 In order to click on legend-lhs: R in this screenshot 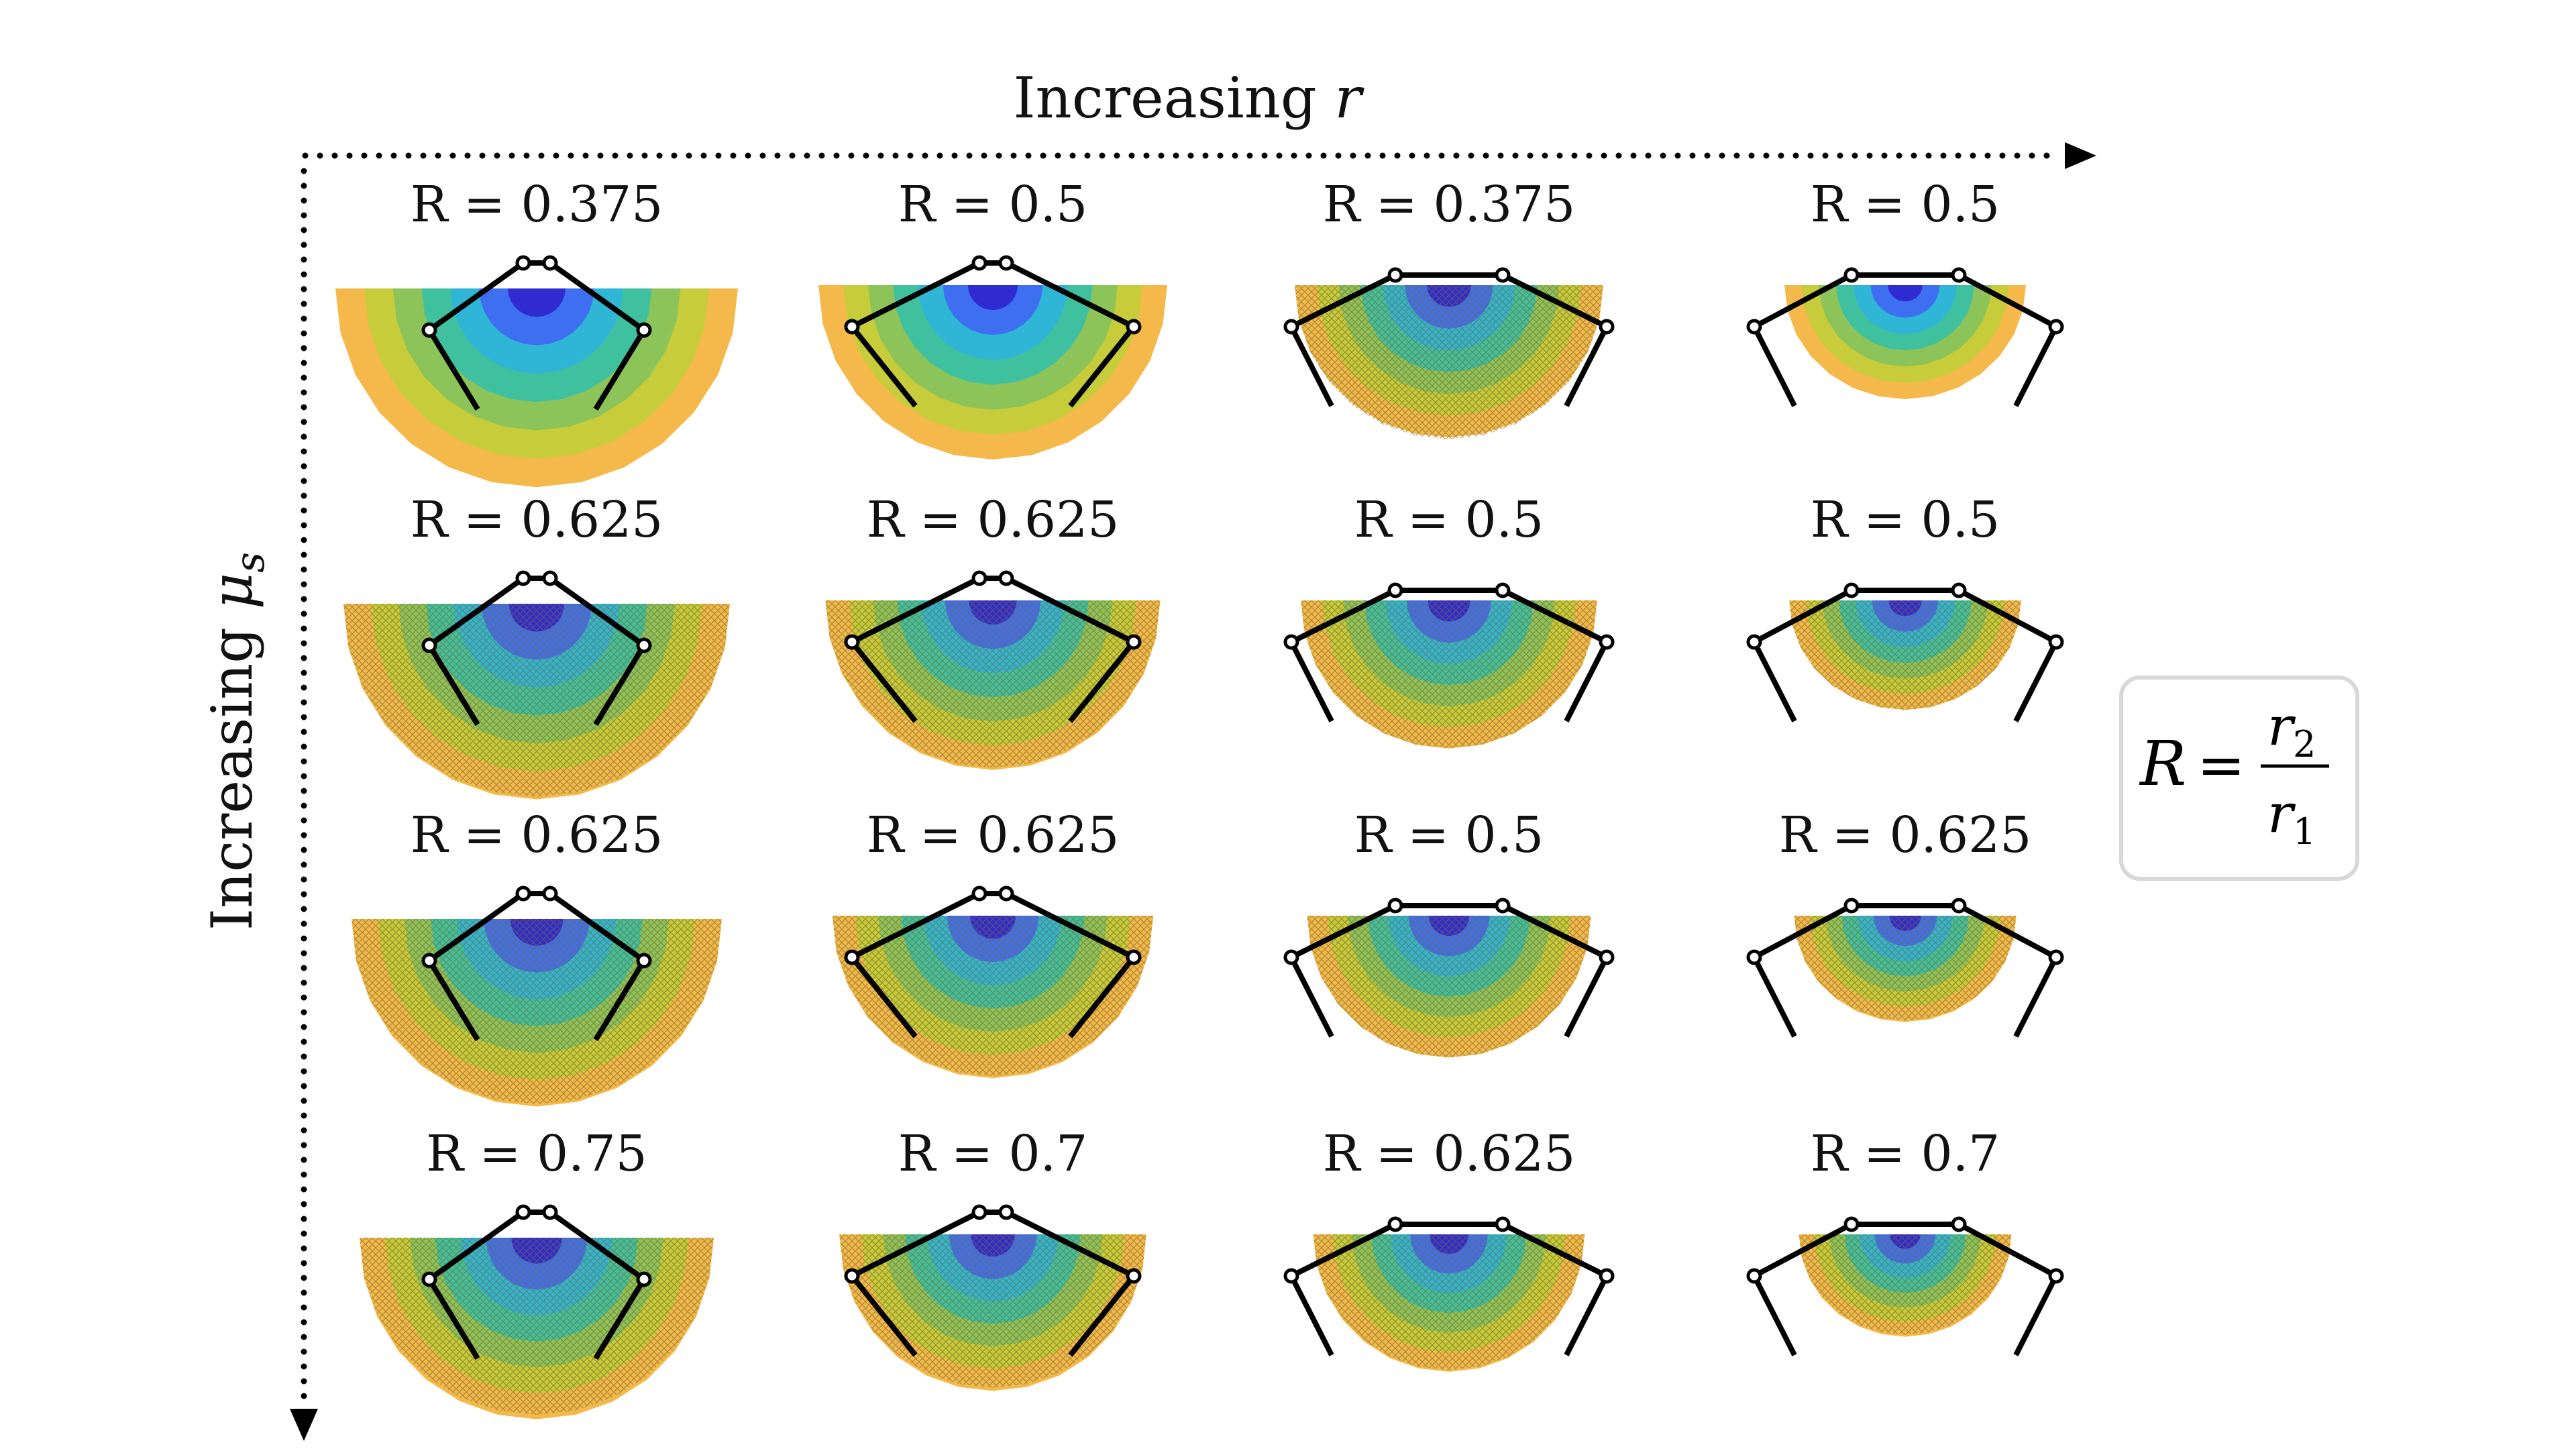, I will do `click(2162, 764)`.